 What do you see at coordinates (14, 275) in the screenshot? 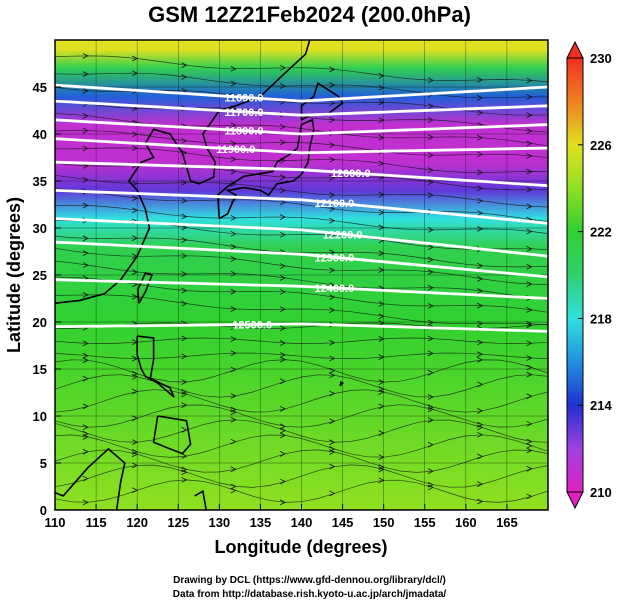
I see `y-axis-label: Latitude (degrees)` at bounding box center [14, 275].